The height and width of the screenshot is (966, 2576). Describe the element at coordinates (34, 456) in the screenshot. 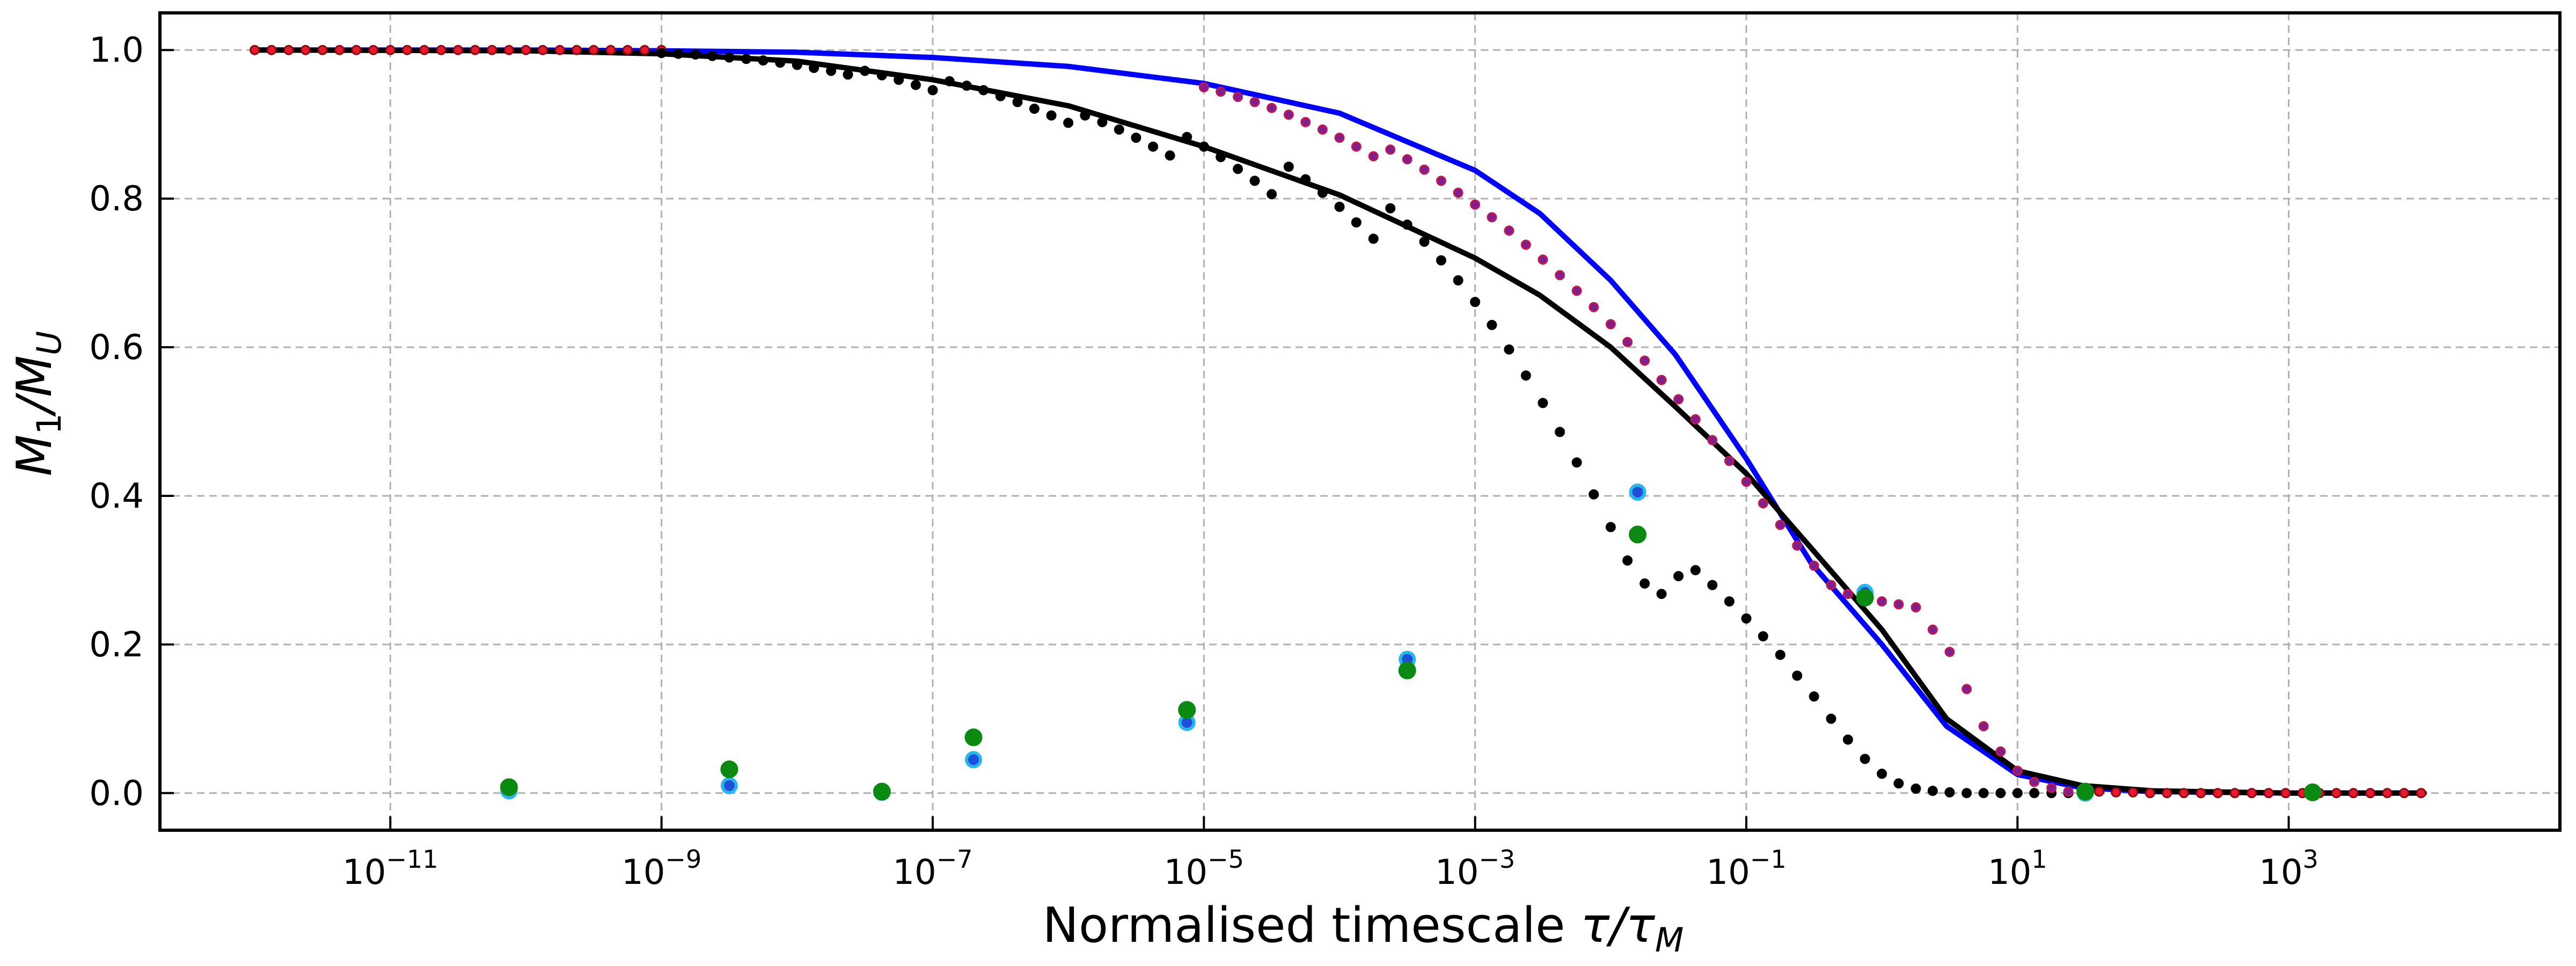

I see `y-axis-label-m: M` at that location.